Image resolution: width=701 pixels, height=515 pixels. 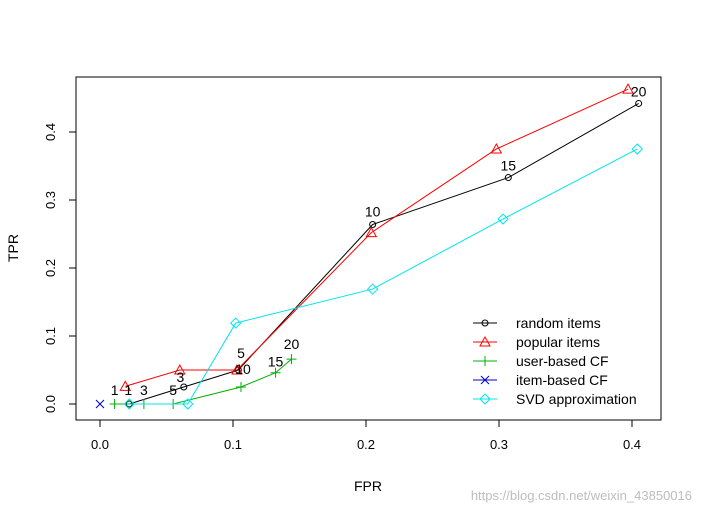 I want to click on legend-marker-svd-approximation, so click(x=485, y=399).